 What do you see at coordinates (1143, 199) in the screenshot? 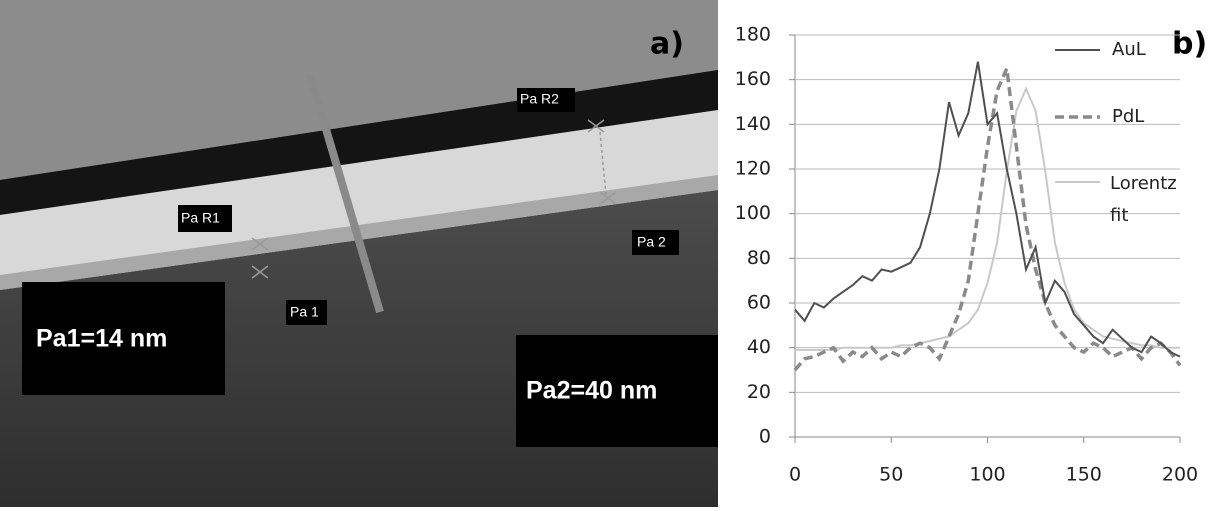
I see `legend-label: Lorentz fit` at bounding box center [1143, 199].